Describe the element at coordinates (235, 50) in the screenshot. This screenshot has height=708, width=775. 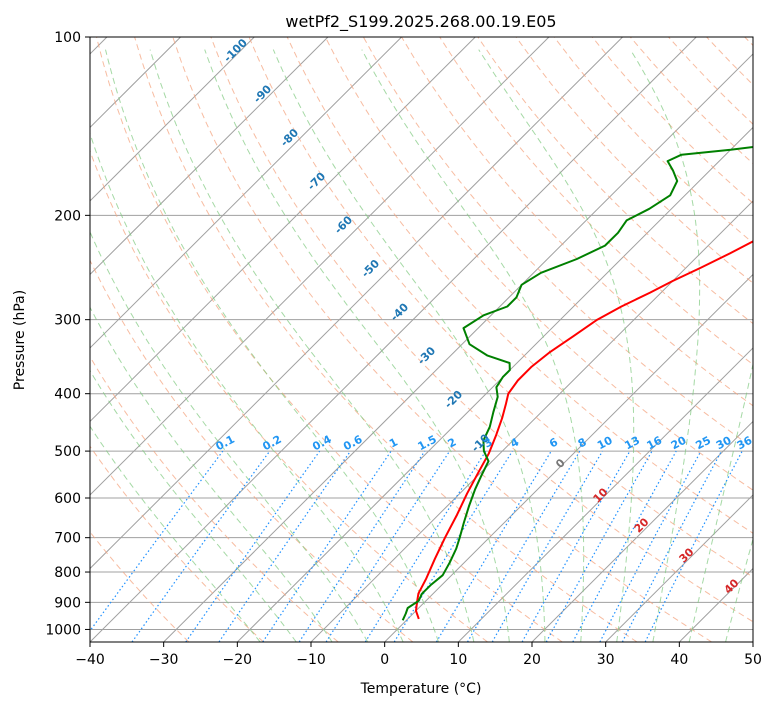
I see `dry-adiabat-label: -100` at that location.